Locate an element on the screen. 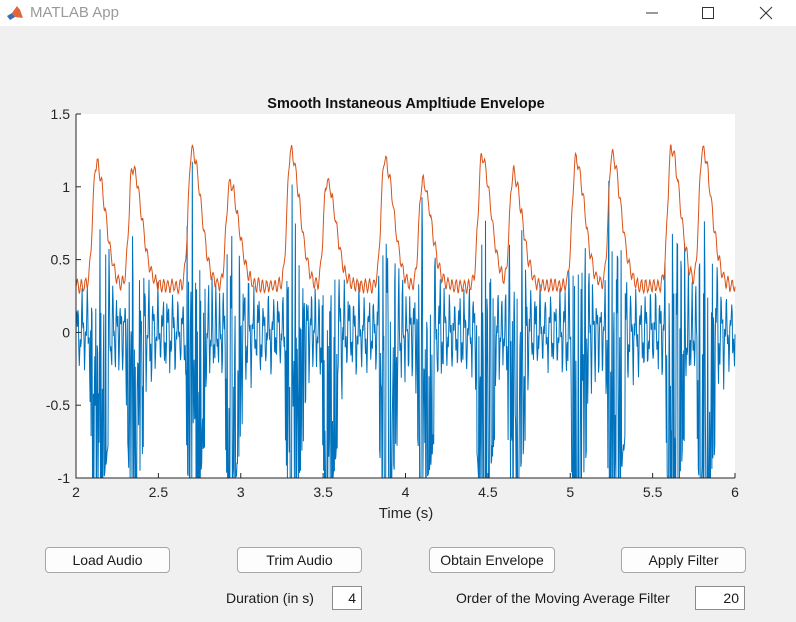 Image resolution: width=796 pixels, height=622 pixels. x-tick-label: 5 is located at coordinates (570, 492).